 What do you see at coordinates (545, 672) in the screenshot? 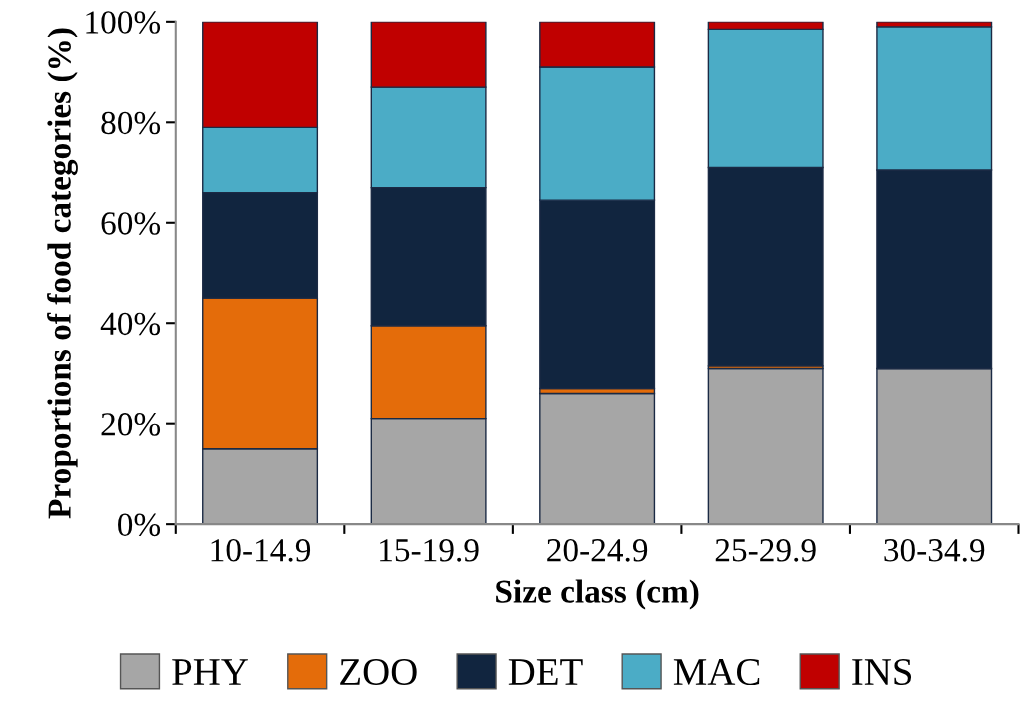
I see `legend-label: DET` at bounding box center [545, 672].